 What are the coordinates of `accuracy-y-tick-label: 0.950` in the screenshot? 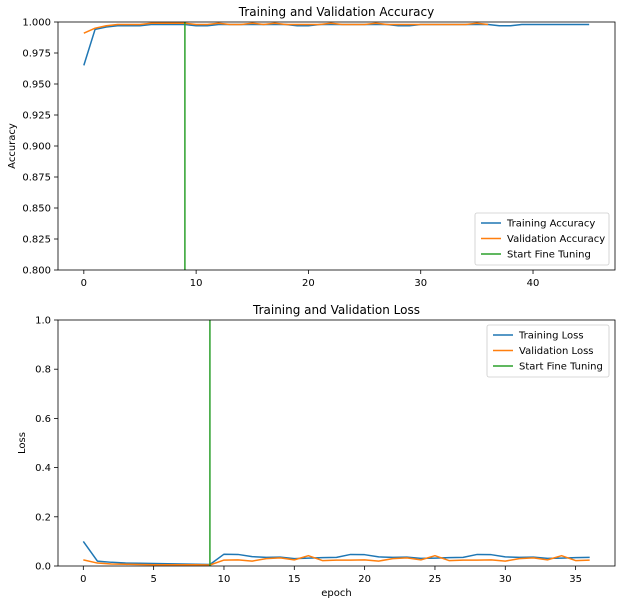 It's located at (36, 85).